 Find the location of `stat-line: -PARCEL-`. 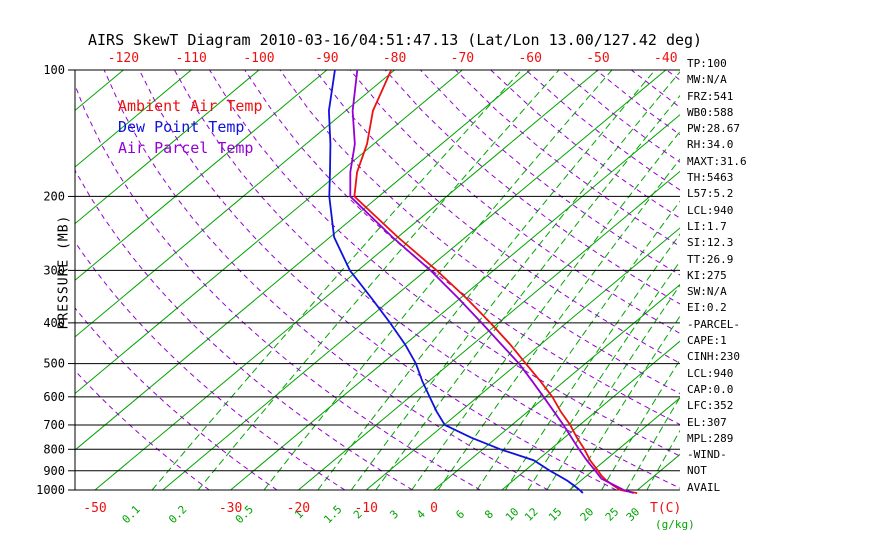

stat-line: -PARCEL- is located at coordinates (713, 324).